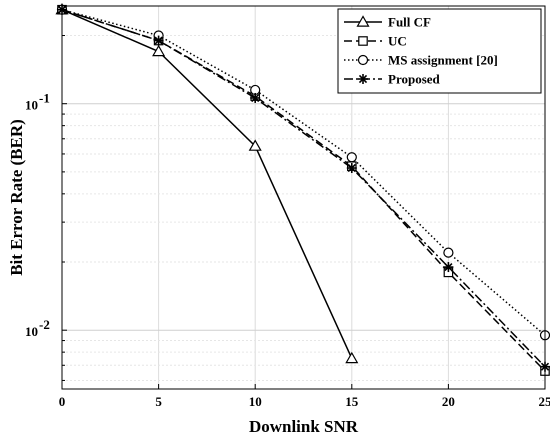 Image resolution: width=550 pixels, height=440 pixels. I want to click on legend-entry: MS assignment [20], so click(421, 60).